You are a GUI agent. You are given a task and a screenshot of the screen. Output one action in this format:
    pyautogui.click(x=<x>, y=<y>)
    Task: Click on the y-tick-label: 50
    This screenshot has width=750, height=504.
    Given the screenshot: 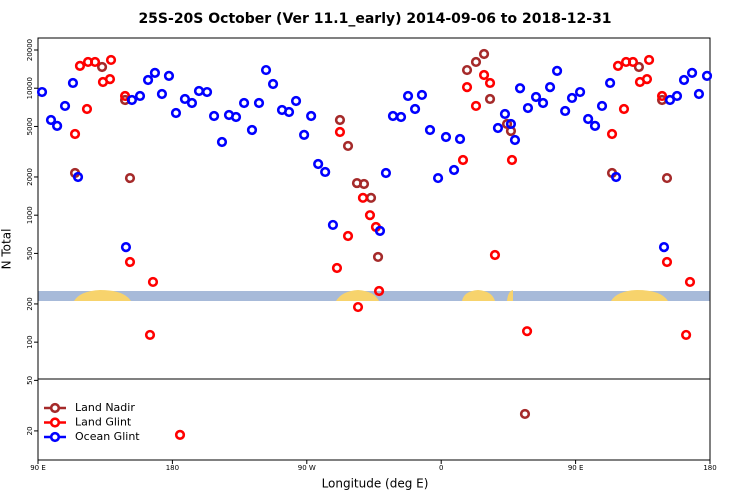 What is the action you would take?
    pyautogui.click(x=30, y=380)
    